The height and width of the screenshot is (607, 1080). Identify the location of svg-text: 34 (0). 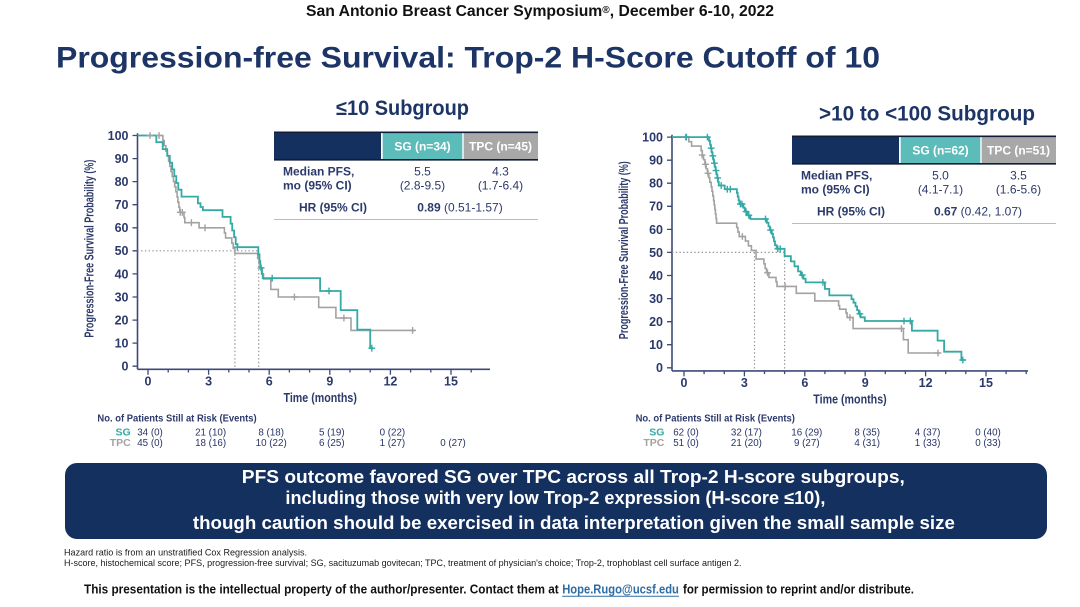
(150, 433).